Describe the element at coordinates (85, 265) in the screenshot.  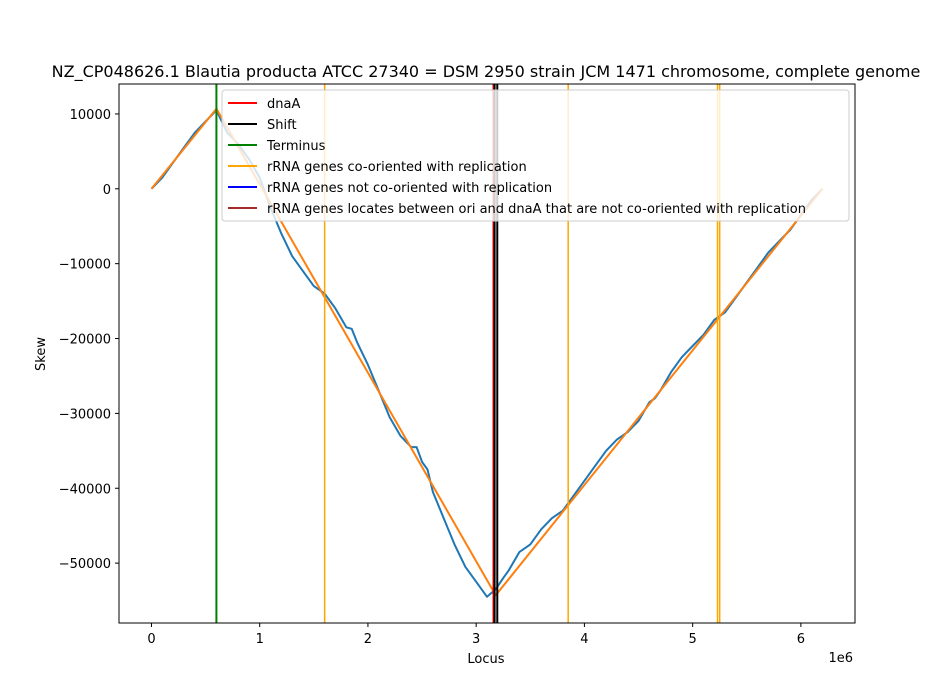
I see `y-tick-label: −10000` at that location.